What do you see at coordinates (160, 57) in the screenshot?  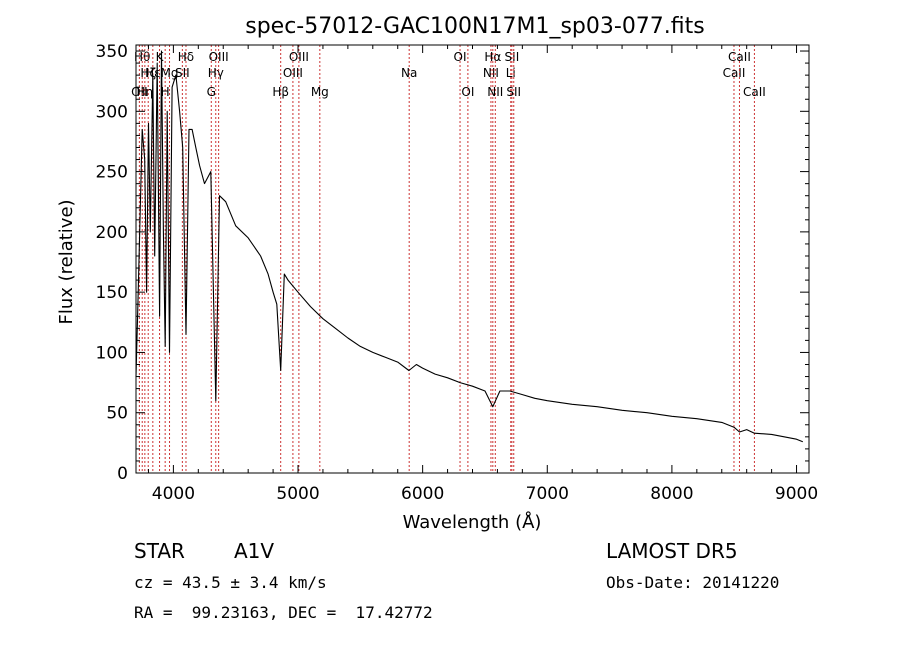 I see `line-marker-label: K` at bounding box center [160, 57].